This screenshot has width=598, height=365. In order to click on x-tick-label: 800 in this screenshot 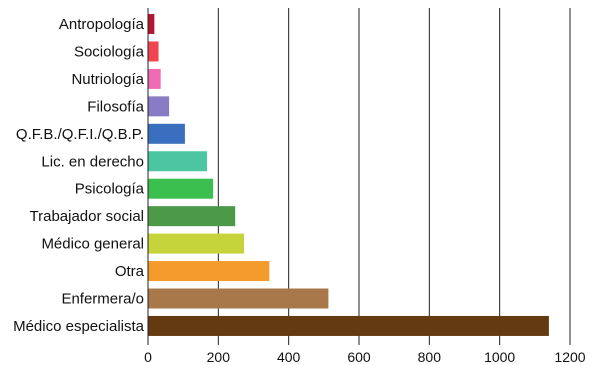, I will do `click(430, 357)`.